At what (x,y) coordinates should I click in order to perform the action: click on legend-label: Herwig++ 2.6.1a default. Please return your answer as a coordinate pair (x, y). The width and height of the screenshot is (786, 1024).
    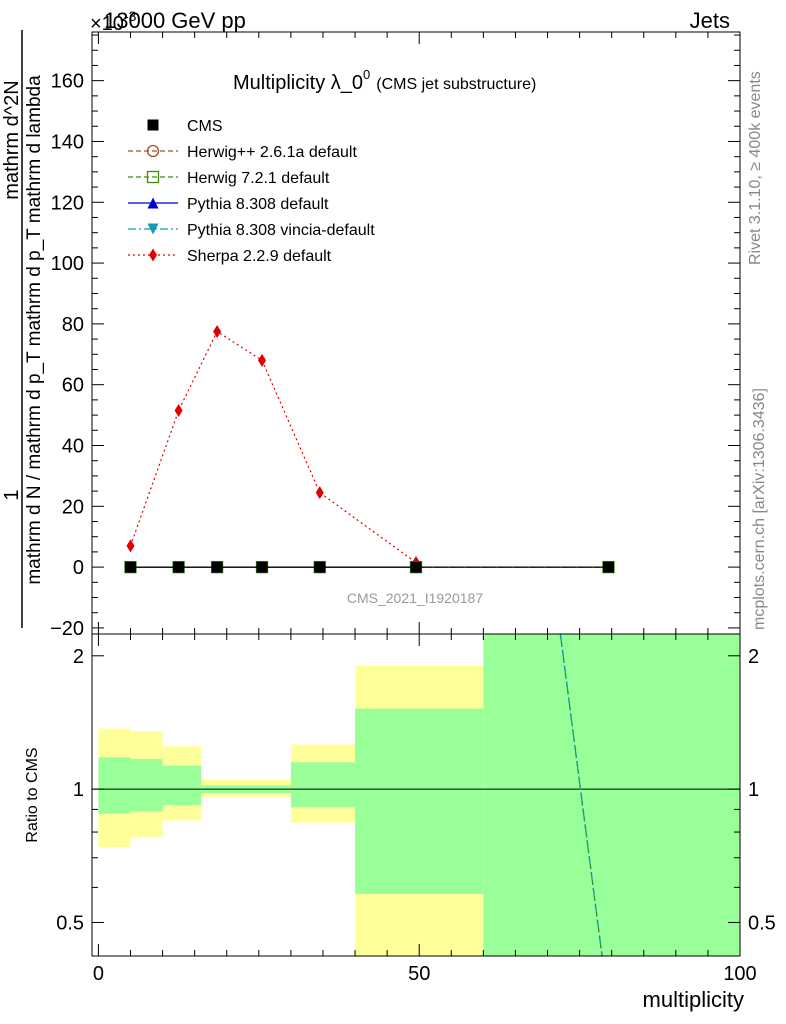
    Looking at the image, I should click on (272, 152).